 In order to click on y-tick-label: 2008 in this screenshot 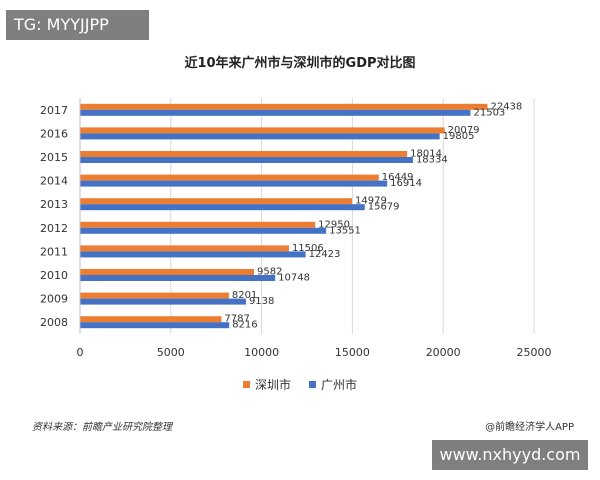, I will do `click(54, 322)`.